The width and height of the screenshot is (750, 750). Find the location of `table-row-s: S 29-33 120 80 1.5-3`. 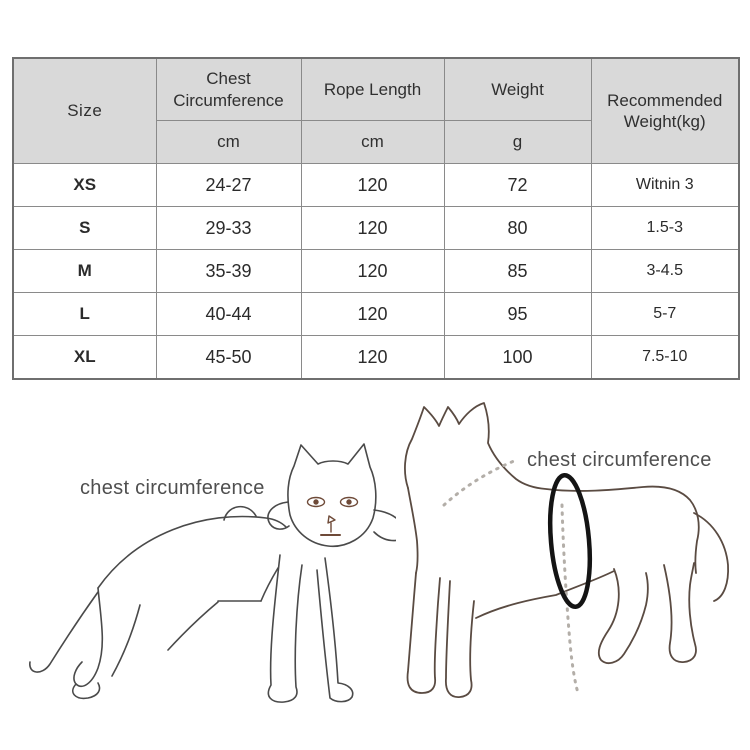

table-row-s: S 29-33 120 80 1.5-3 is located at coordinates (376, 228).